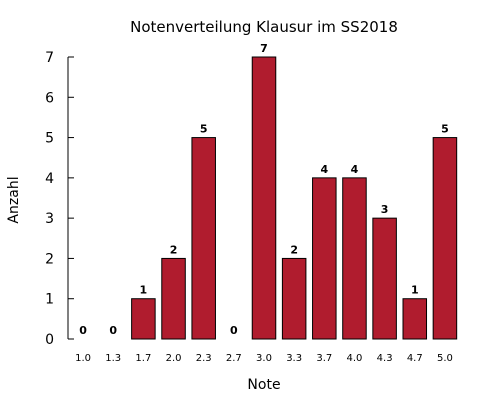 This screenshot has height=400, width=499. I want to click on x-tick-label: 2.3, so click(204, 358).